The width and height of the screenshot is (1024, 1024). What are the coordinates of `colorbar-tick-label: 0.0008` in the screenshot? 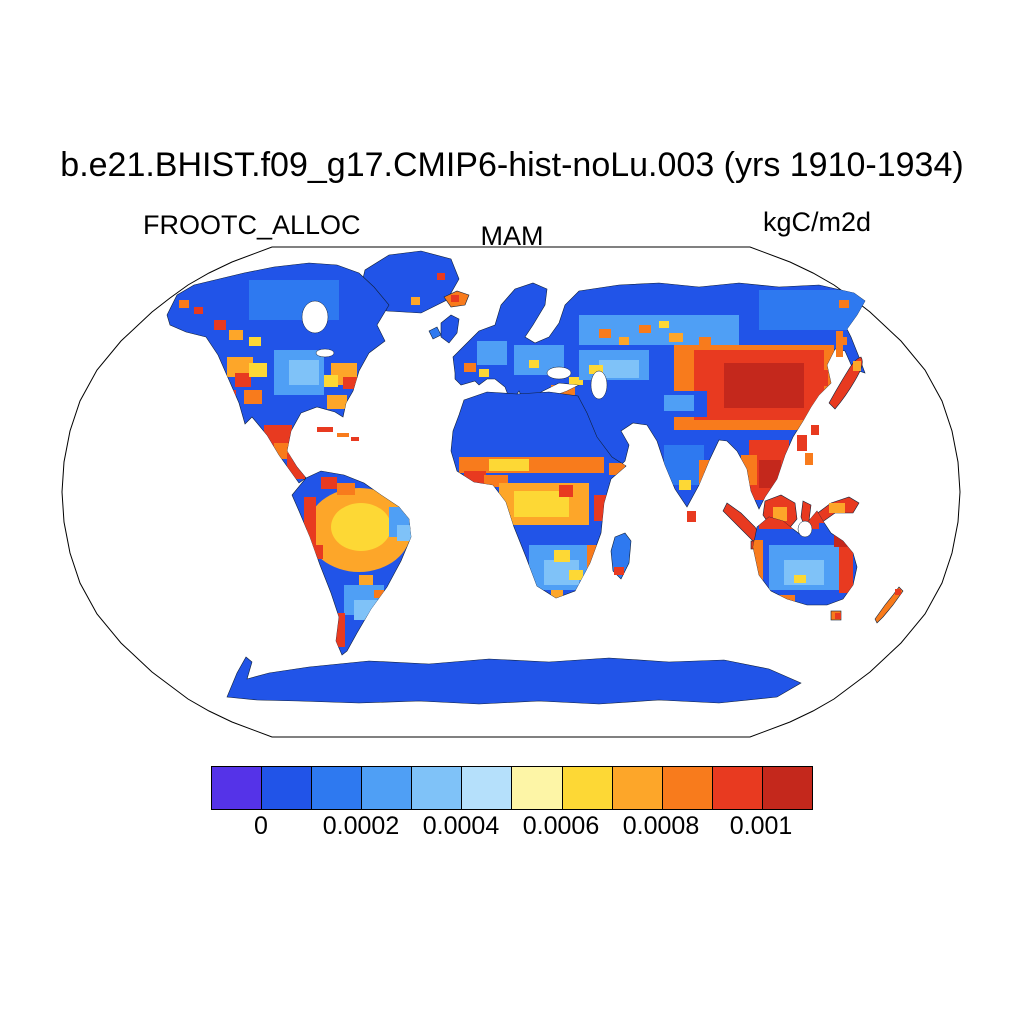 It's located at (661, 826).